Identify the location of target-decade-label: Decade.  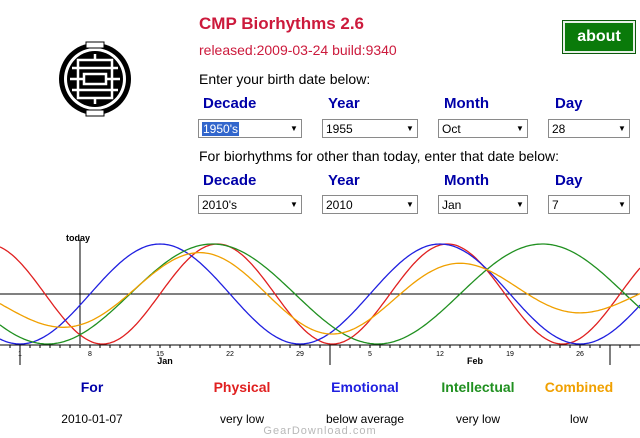
(230, 180).